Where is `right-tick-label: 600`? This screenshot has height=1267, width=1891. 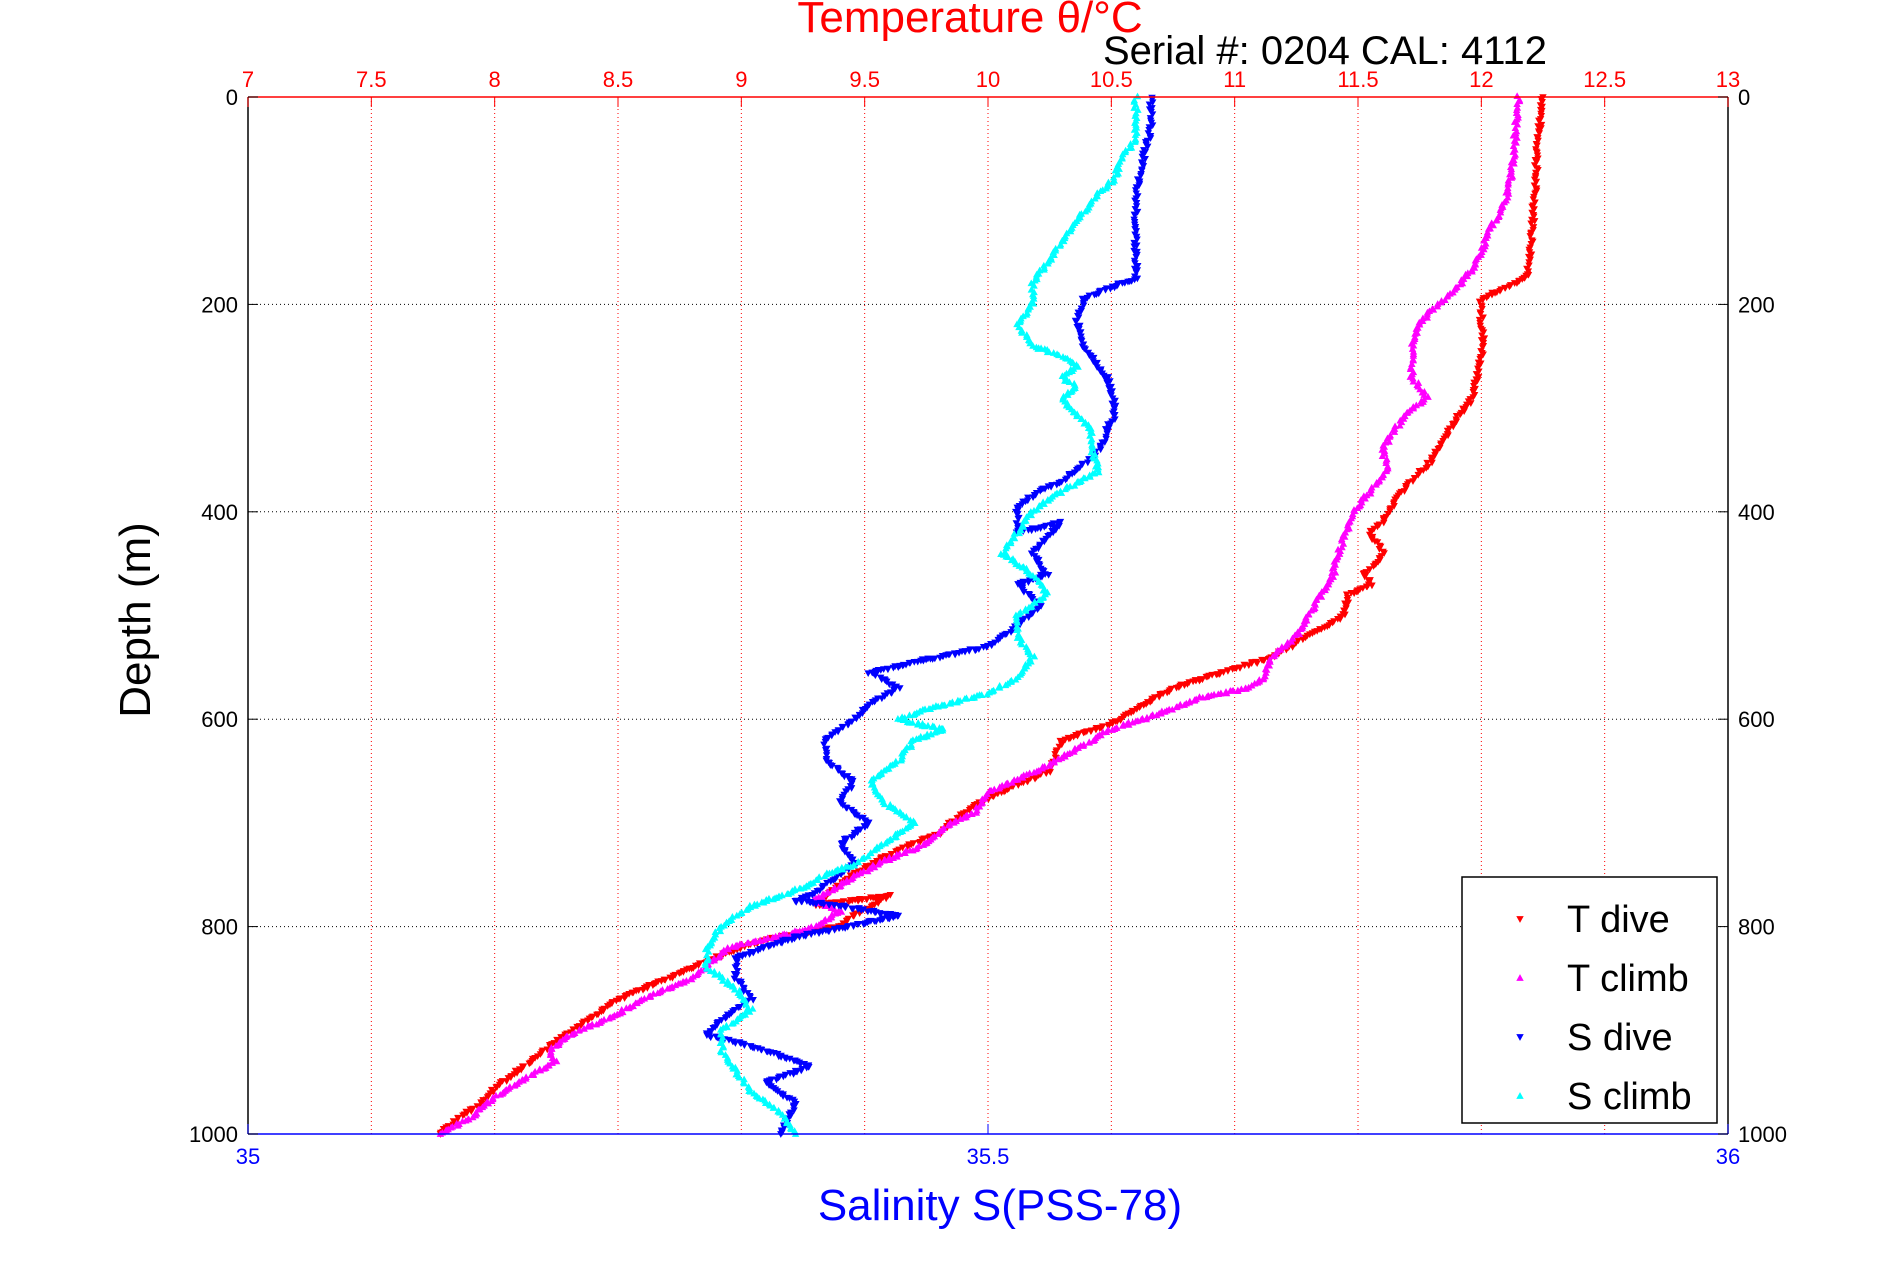 right-tick-label: 600 is located at coordinates (1756, 719).